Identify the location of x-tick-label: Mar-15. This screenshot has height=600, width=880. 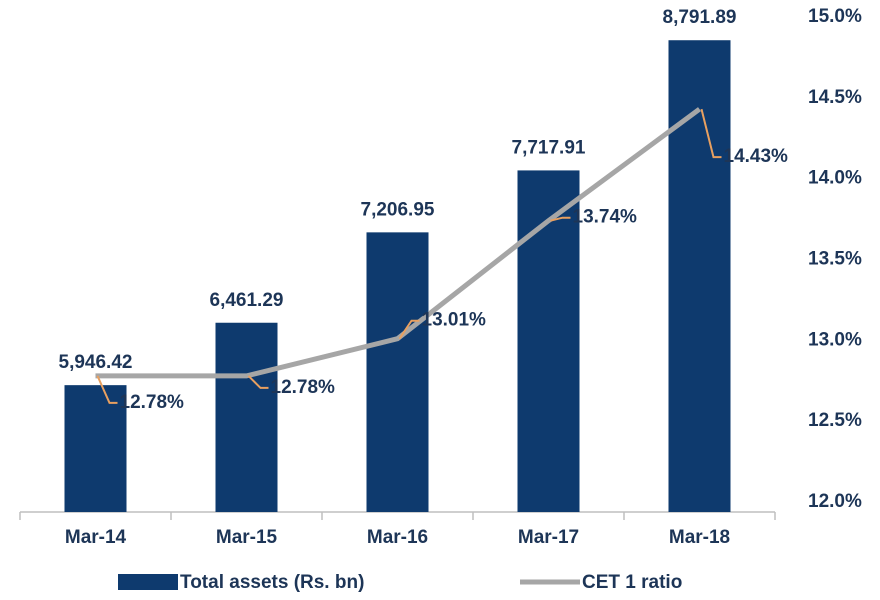
(247, 537).